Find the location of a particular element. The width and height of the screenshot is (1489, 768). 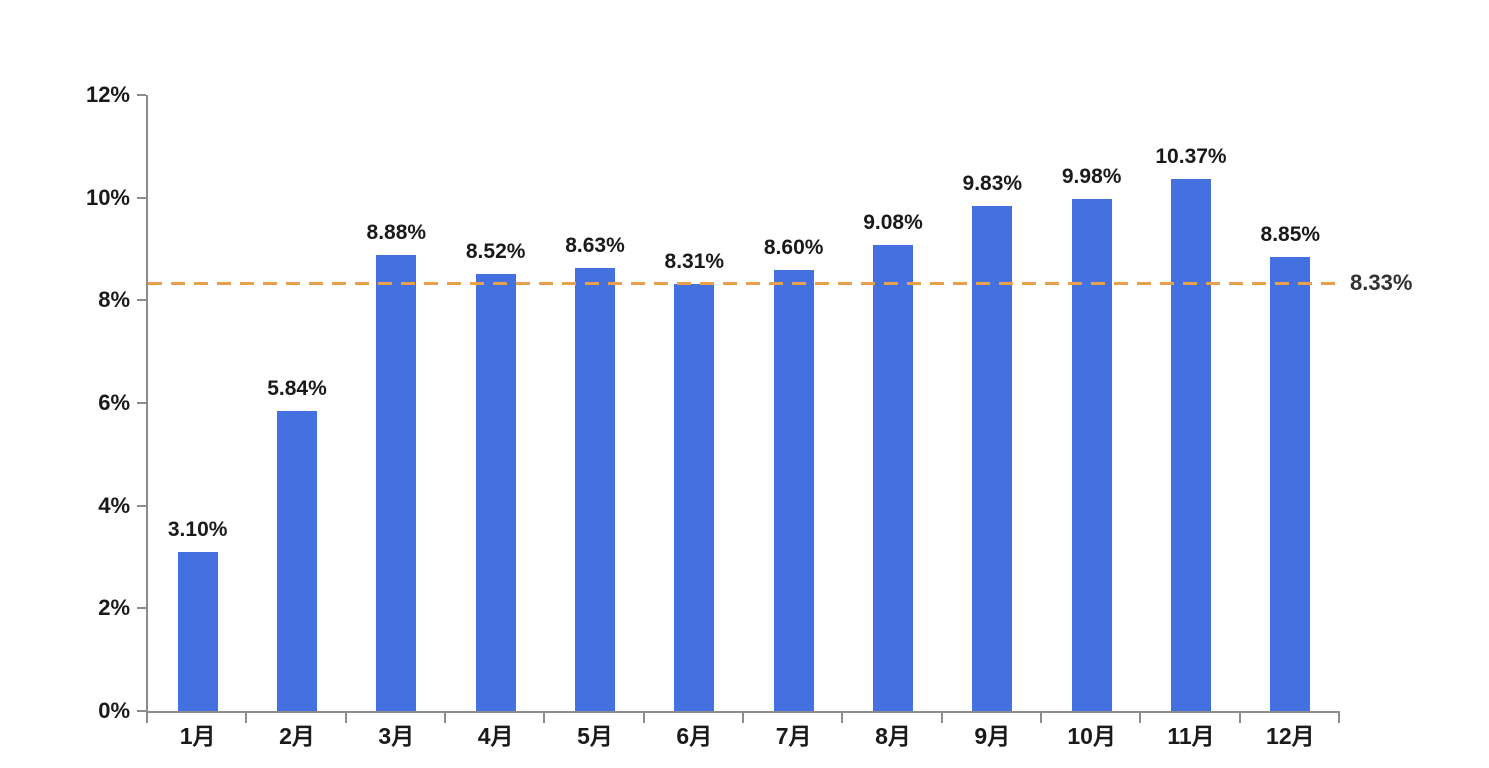

x-tick-label: 5月 is located at coordinates (595, 736).